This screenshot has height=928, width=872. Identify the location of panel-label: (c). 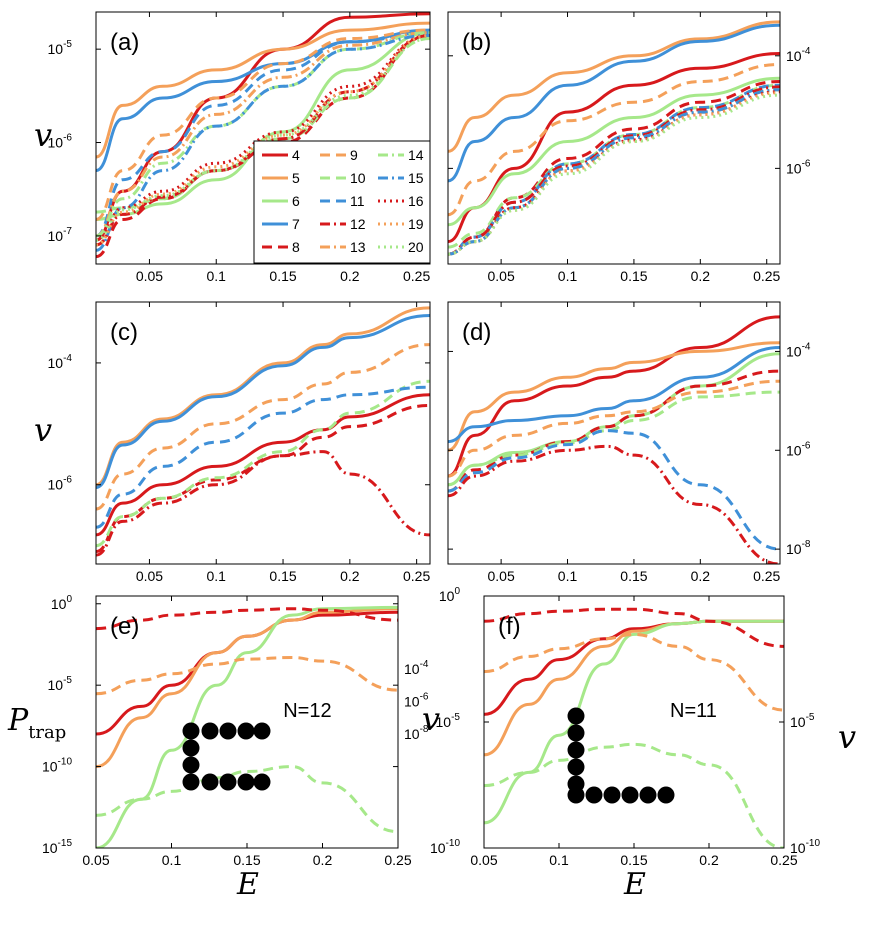
(124, 332).